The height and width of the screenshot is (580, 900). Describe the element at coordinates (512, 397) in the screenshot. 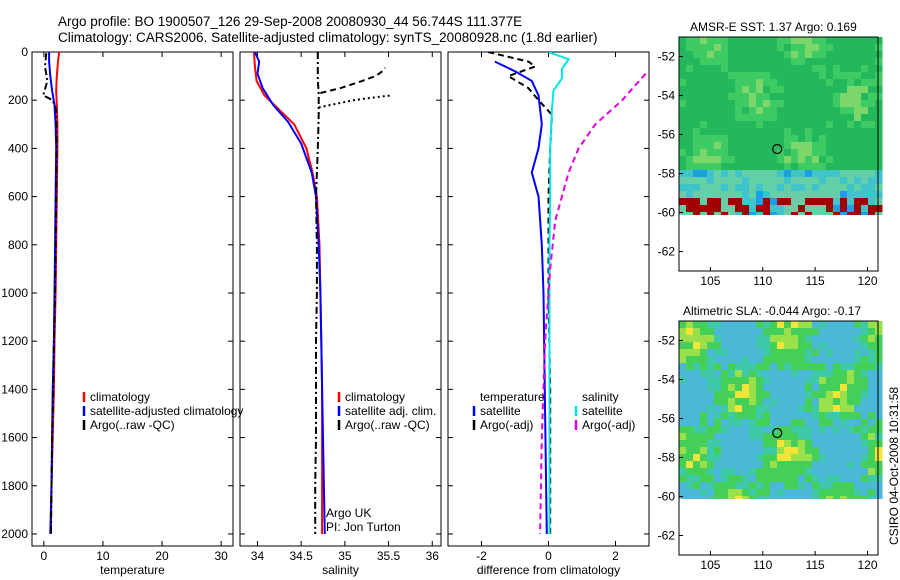

I see `diff-legend-temperature-title: temperature` at that location.